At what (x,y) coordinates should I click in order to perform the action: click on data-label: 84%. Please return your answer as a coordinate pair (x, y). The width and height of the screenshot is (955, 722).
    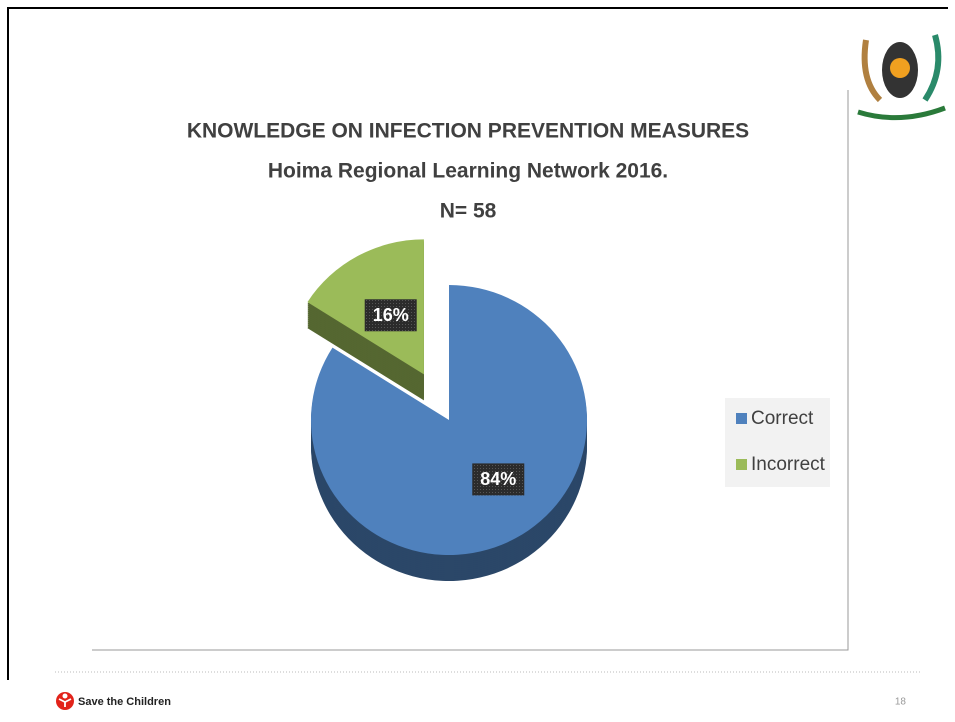
    Looking at the image, I should click on (498, 479).